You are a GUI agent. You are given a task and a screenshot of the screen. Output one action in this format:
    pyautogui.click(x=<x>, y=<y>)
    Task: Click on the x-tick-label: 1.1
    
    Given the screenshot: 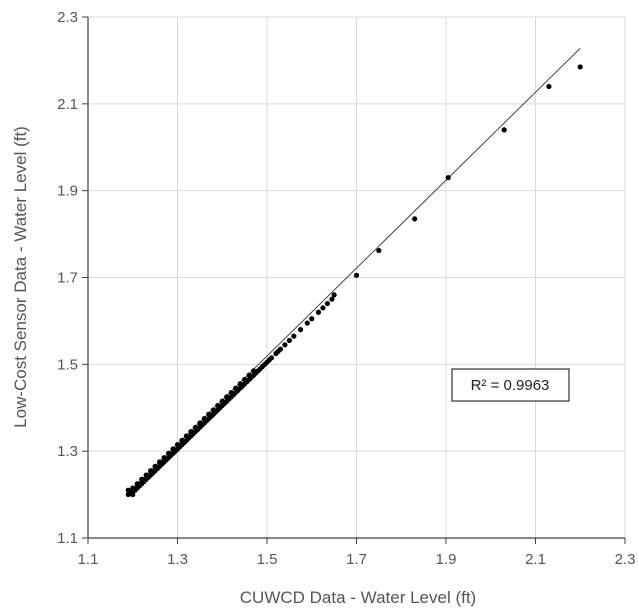 What is the action you would take?
    pyautogui.click(x=88, y=559)
    